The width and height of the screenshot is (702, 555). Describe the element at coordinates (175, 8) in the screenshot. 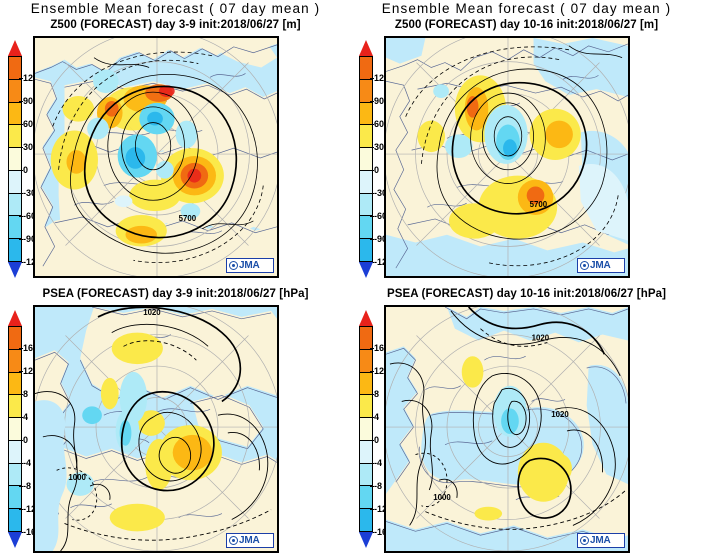

I see `banner-left-title: Ensemble Mean forecast ( 07 day mean )` at that location.